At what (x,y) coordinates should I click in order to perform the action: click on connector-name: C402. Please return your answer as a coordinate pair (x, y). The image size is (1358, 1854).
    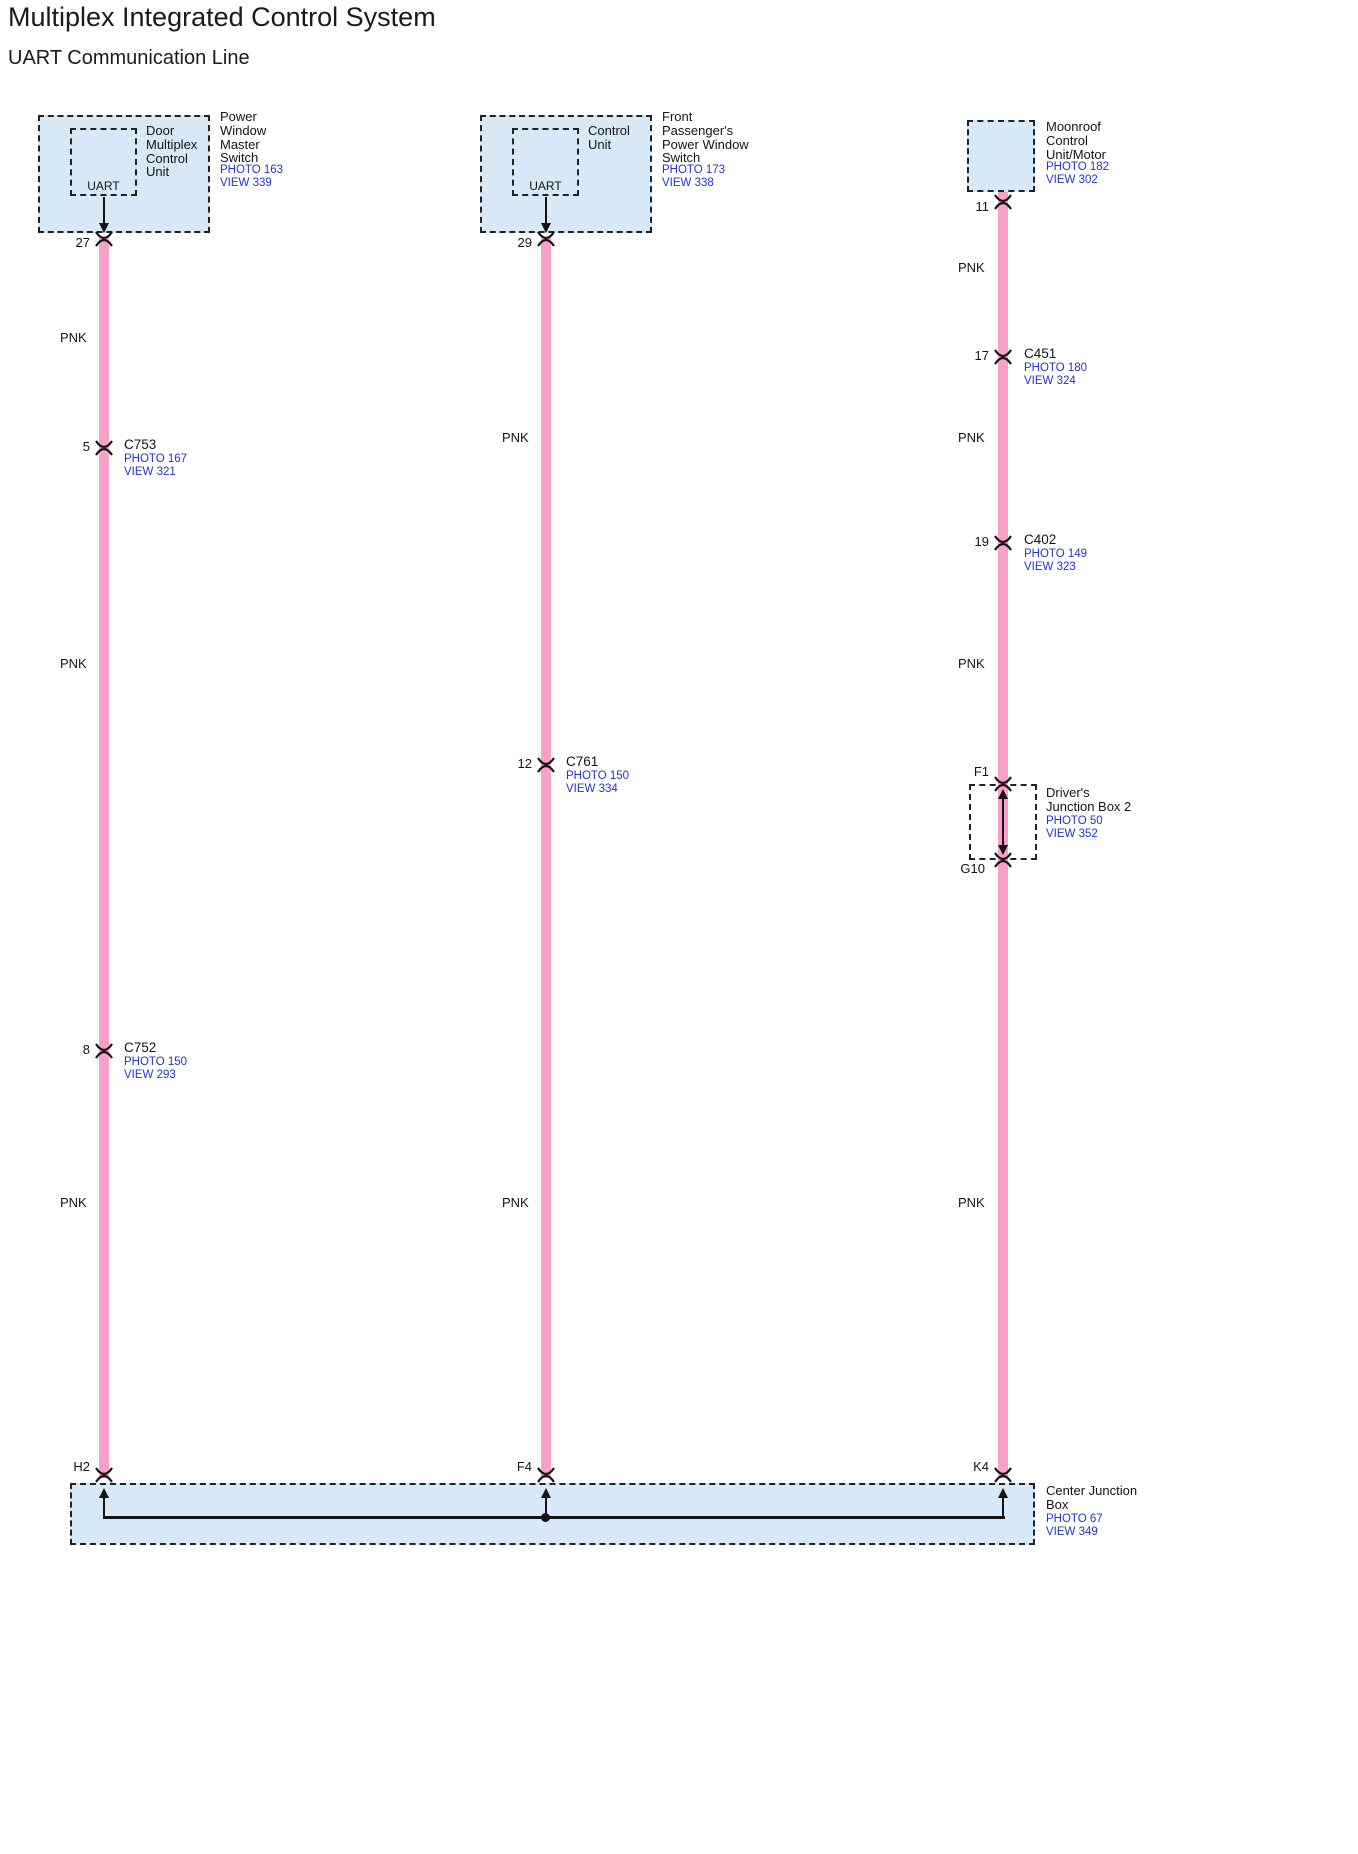
    Looking at the image, I should click on (1040, 539).